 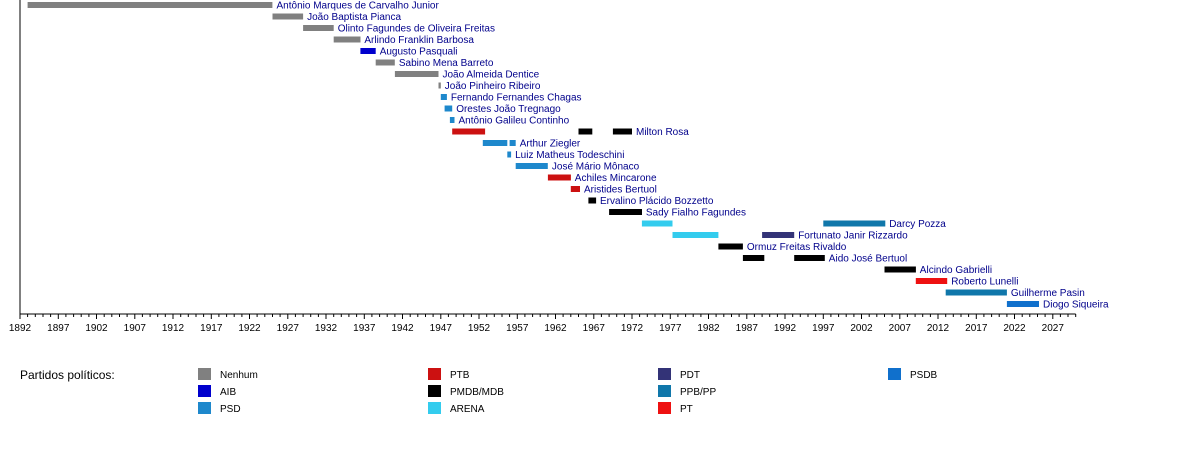 What do you see at coordinates (467, 409) in the screenshot?
I see `legend-entry: ARENA` at bounding box center [467, 409].